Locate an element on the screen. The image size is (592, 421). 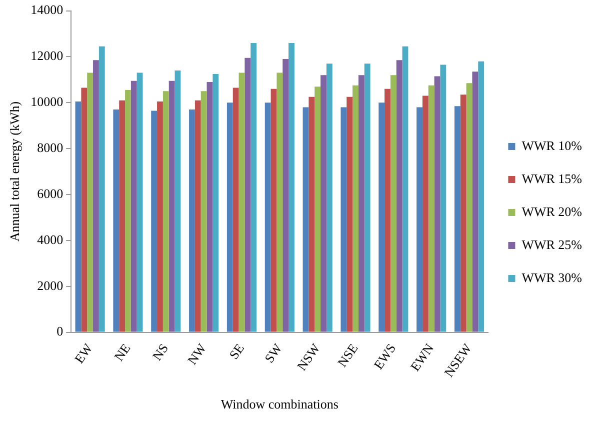
x-tick-label: SE is located at coordinates (237, 351).